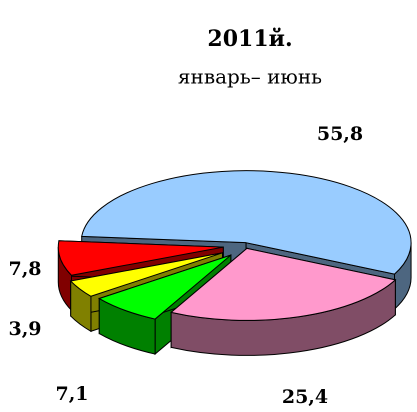 This screenshot has width=417, height=412. I want to click on data-label: 3,9, so click(24, 329).